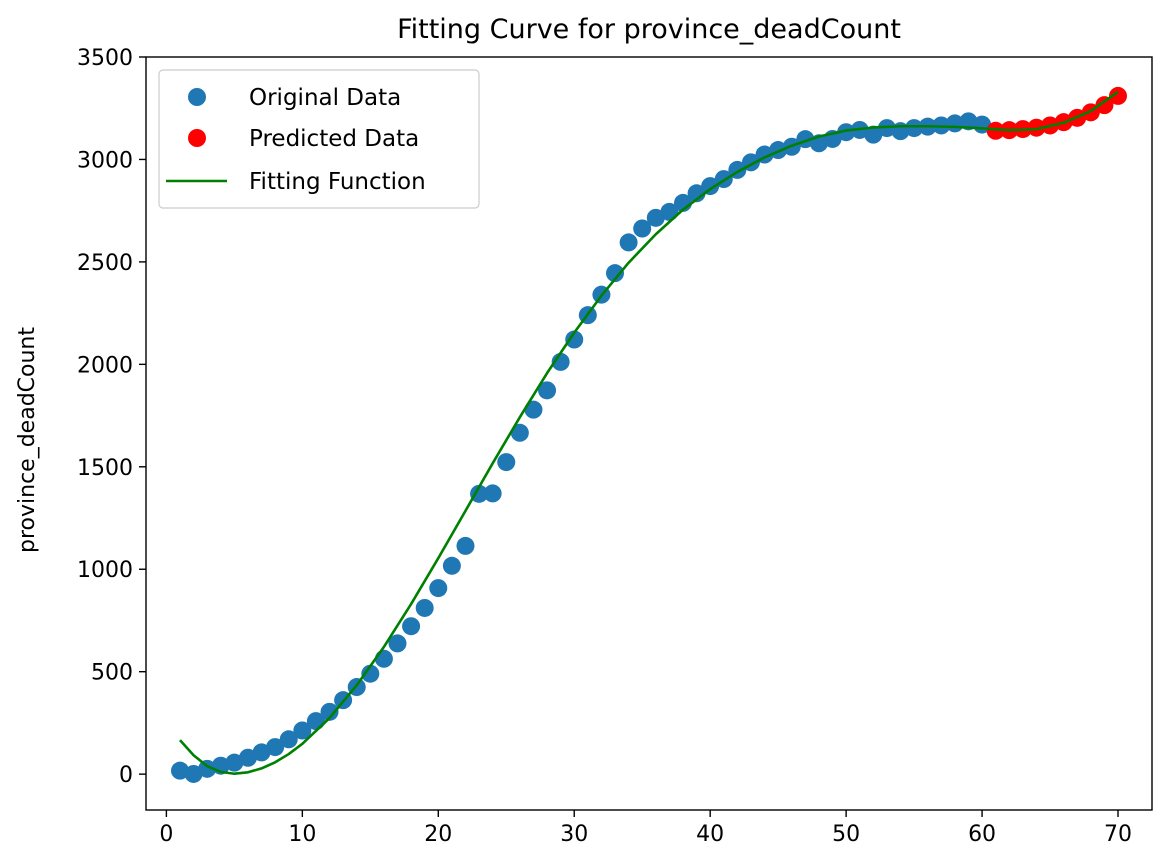  What do you see at coordinates (846, 834) in the screenshot?
I see `x-tick-label: 50` at bounding box center [846, 834].